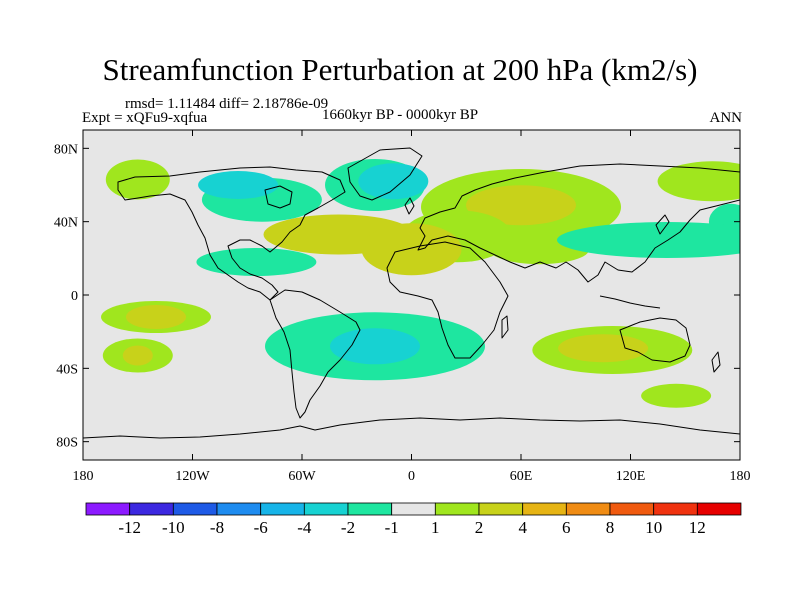 This screenshot has height=600, width=800. What do you see at coordinates (610, 527) in the screenshot?
I see `colorbar-label: 8` at bounding box center [610, 527].